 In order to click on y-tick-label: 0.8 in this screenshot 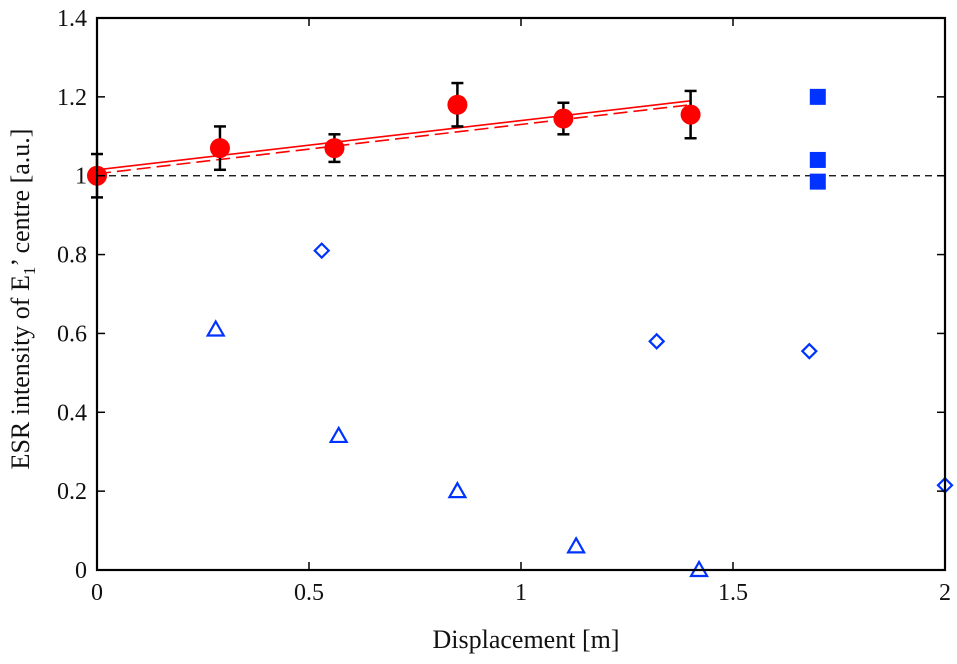, I will do `click(72, 256)`.